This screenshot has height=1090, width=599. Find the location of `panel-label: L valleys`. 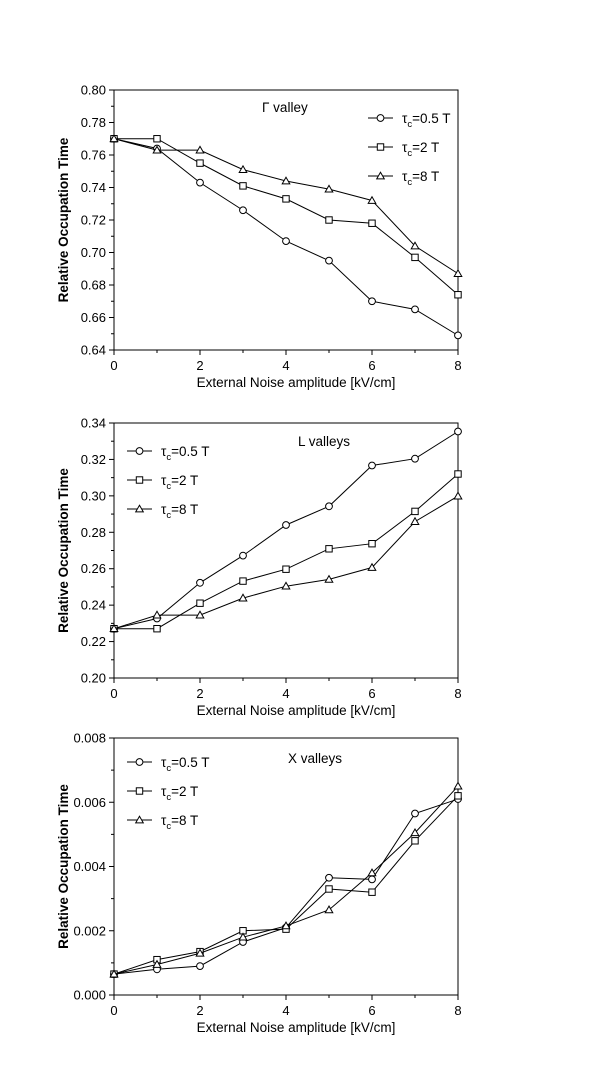

panel-label: L valleys is located at coordinates (324, 441).